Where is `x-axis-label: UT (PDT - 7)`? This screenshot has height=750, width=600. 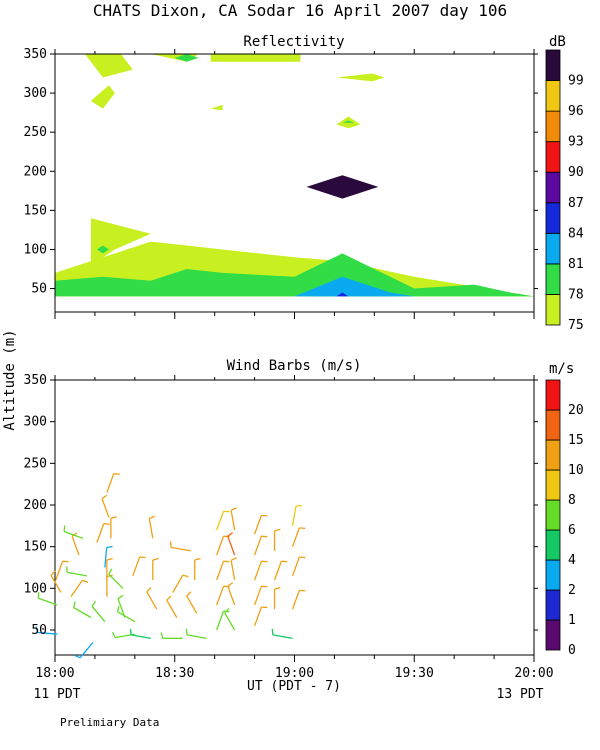
x-axis-label: UT (PDT - 7) is located at coordinates (294, 686).